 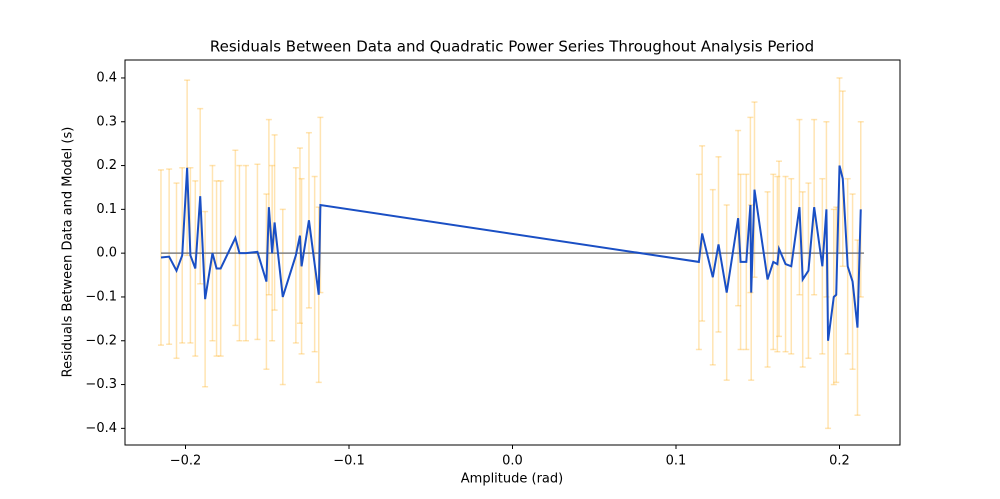 What do you see at coordinates (68, 252) in the screenshot?
I see `y-axis-label: Residuals Between Data and Model (s)` at bounding box center [68, 252].